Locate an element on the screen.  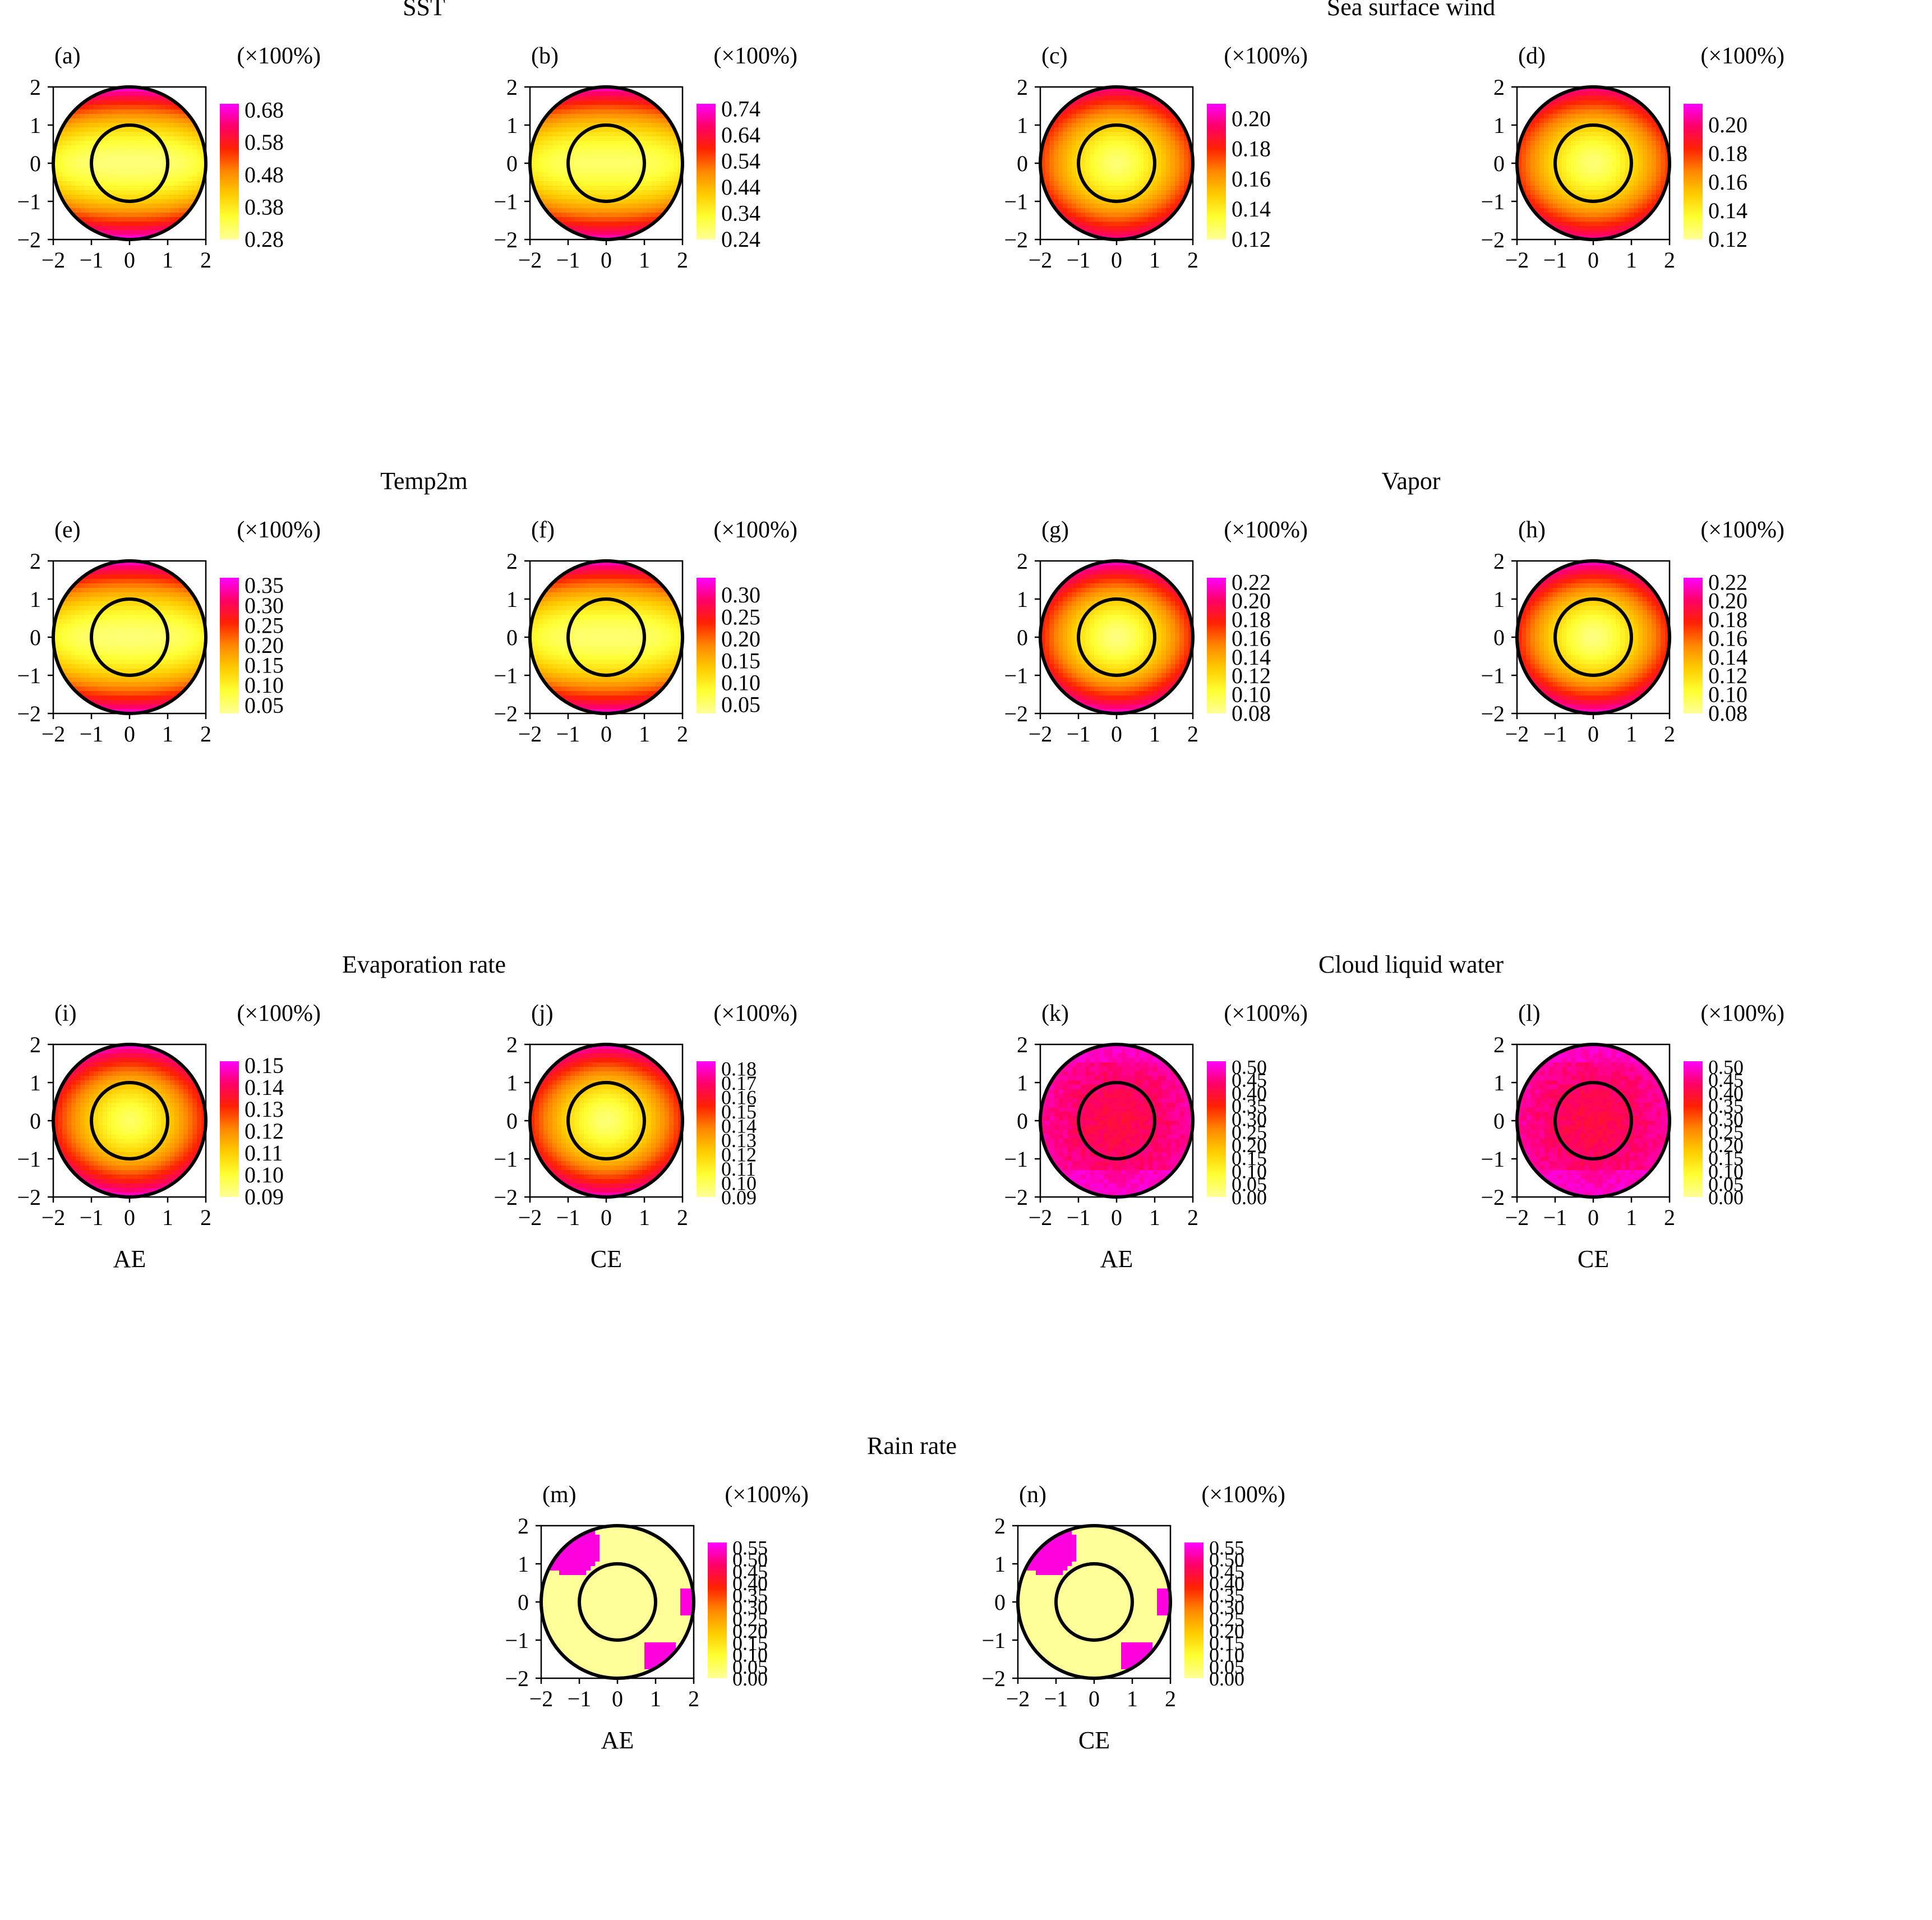
x-tick-label: 0 is located at coordinates (606, 260).